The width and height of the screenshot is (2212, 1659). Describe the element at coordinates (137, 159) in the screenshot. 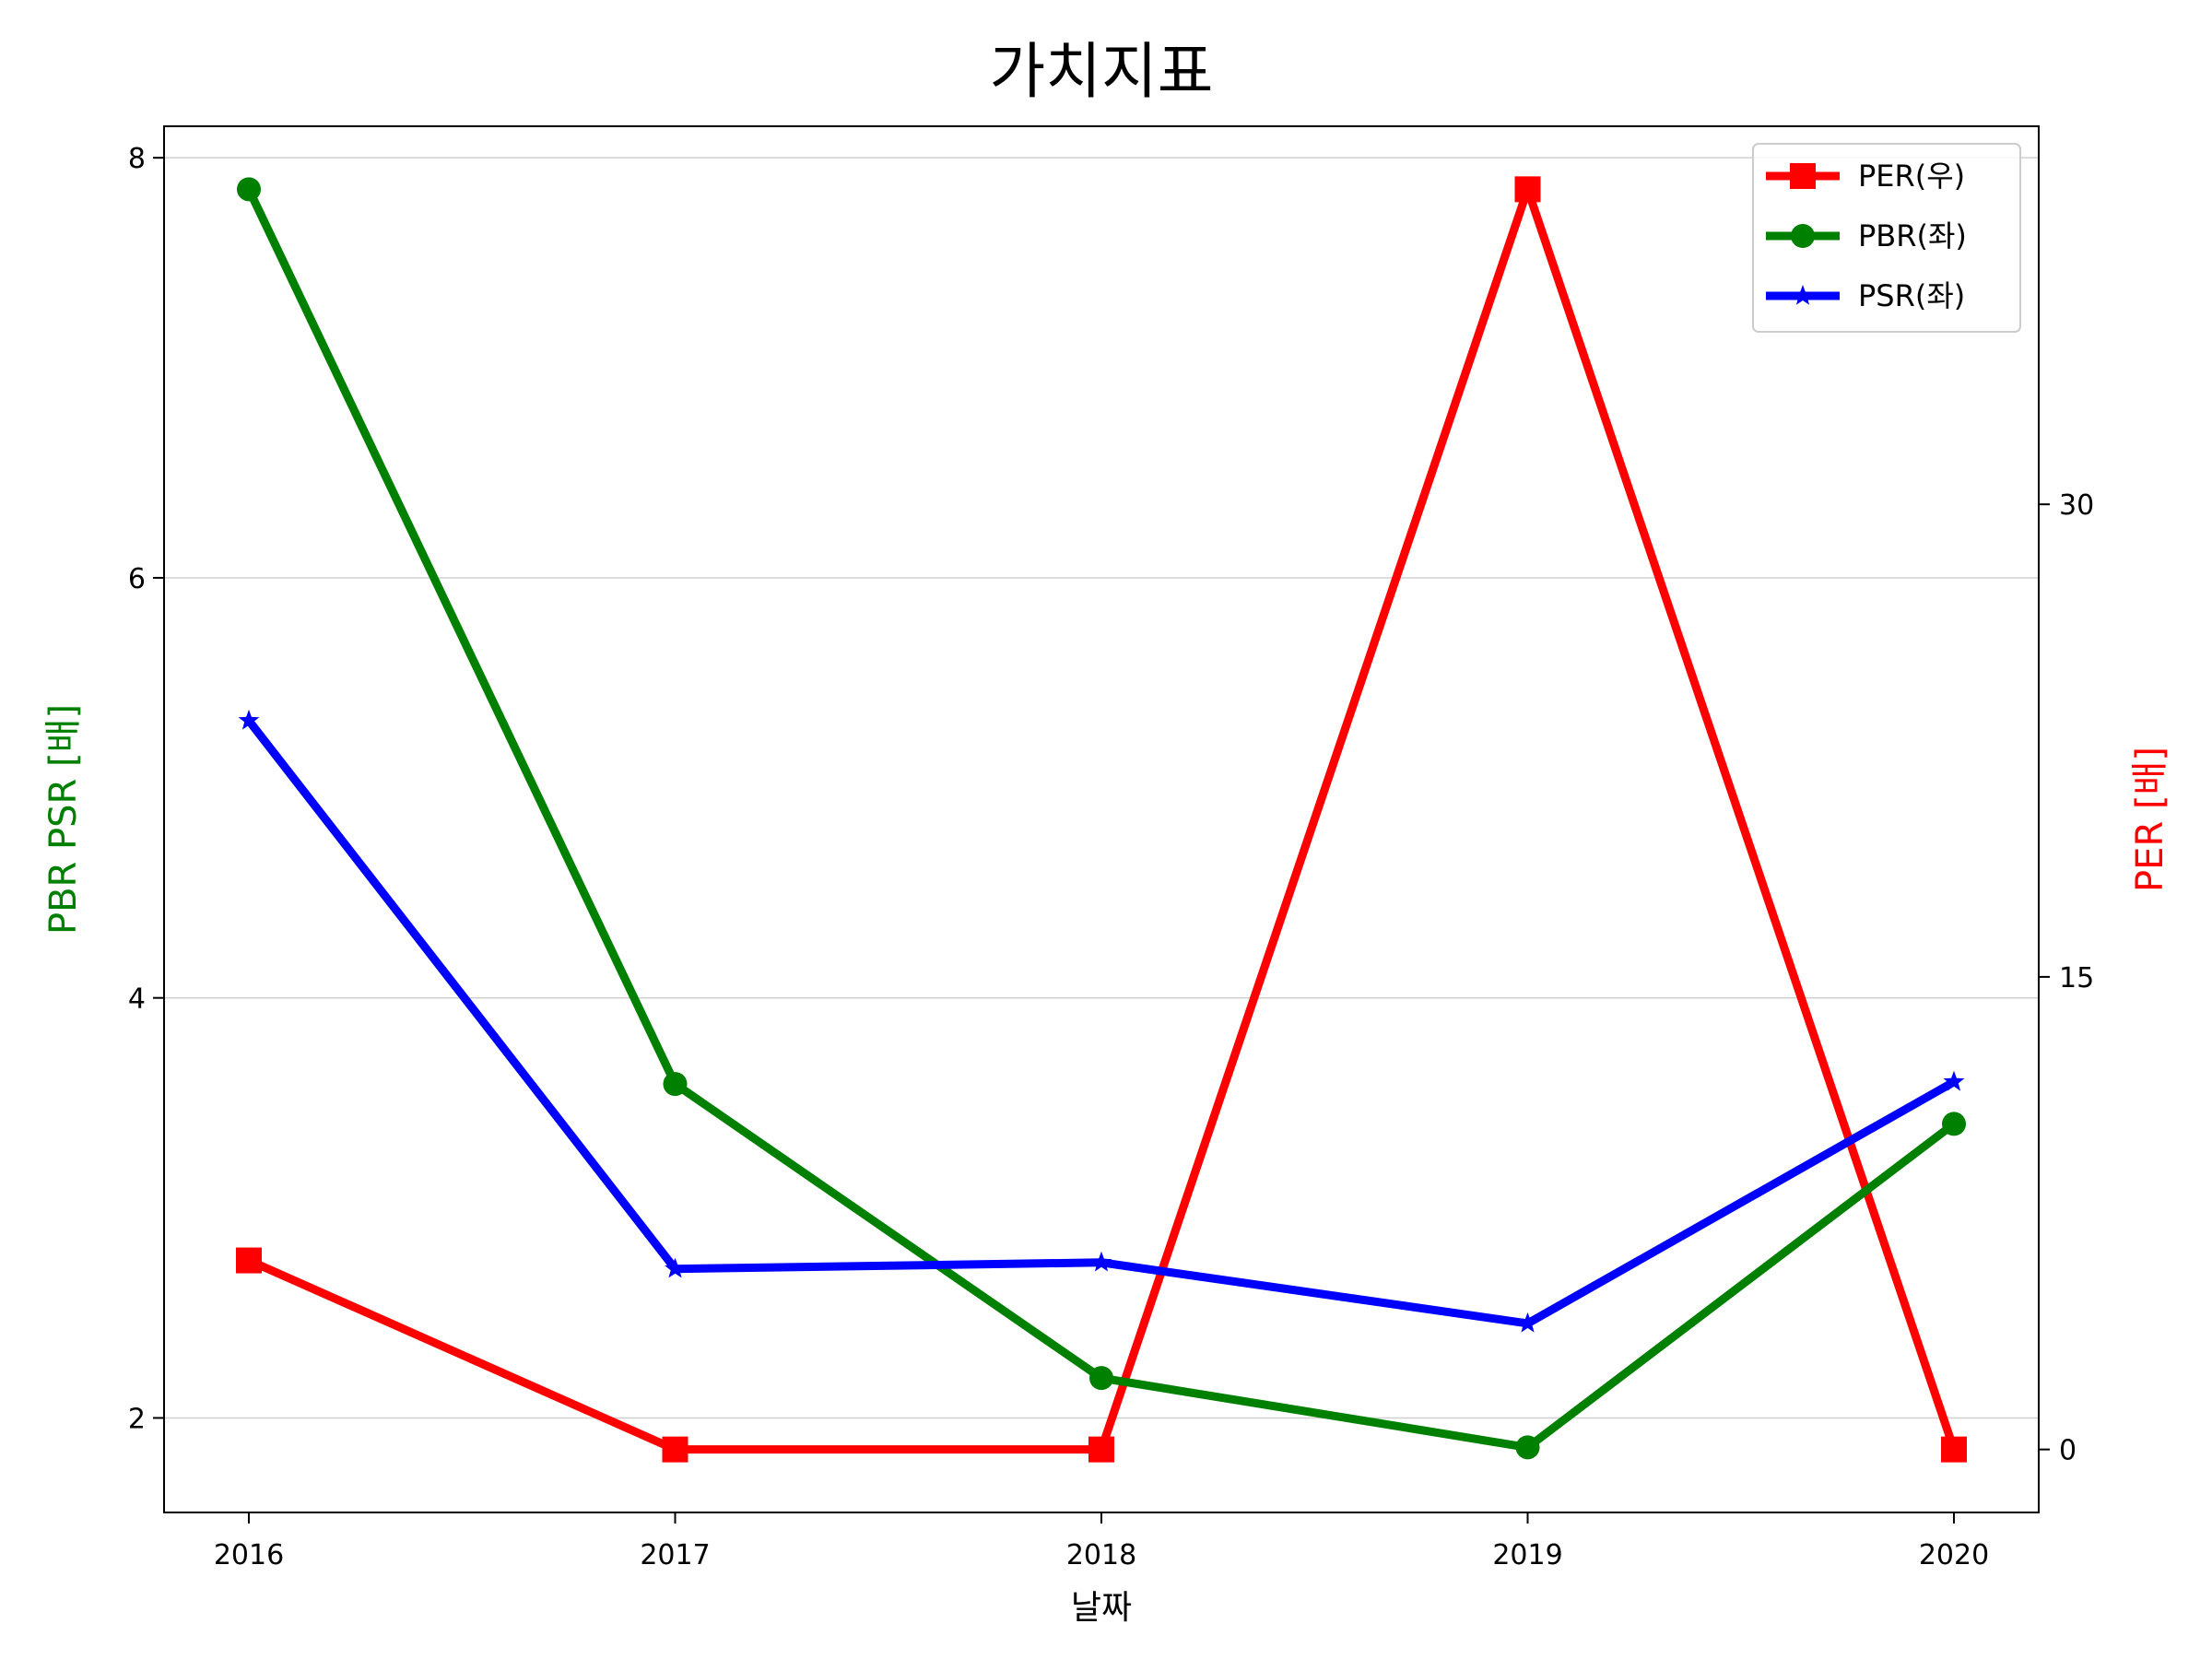

I see `y-left-tick-label: 8` at that location.